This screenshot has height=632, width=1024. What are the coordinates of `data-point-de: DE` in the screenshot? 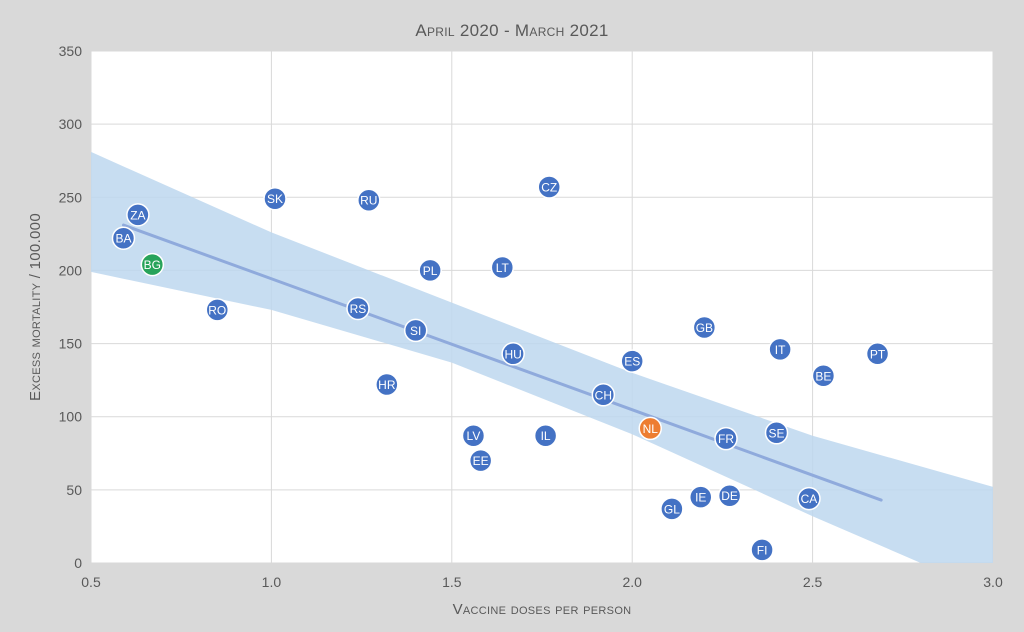 It's located at (729, 495).